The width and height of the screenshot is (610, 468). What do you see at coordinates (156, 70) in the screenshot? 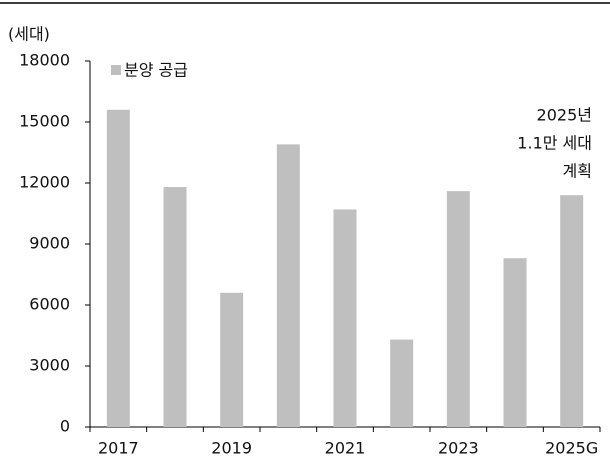
I see `legend-label: 분양 공급` at bounding box center [156, 70].